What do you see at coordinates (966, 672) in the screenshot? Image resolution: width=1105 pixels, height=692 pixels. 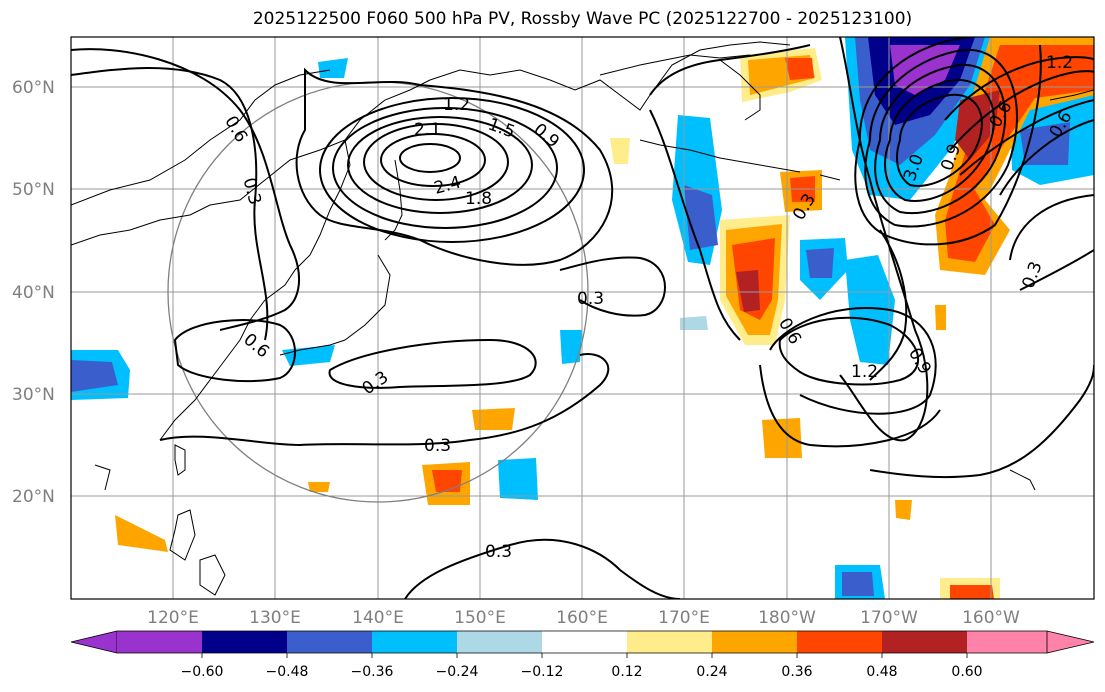 I see `colorbar-tick-label: 0.60` at bounding box center [966, 672].